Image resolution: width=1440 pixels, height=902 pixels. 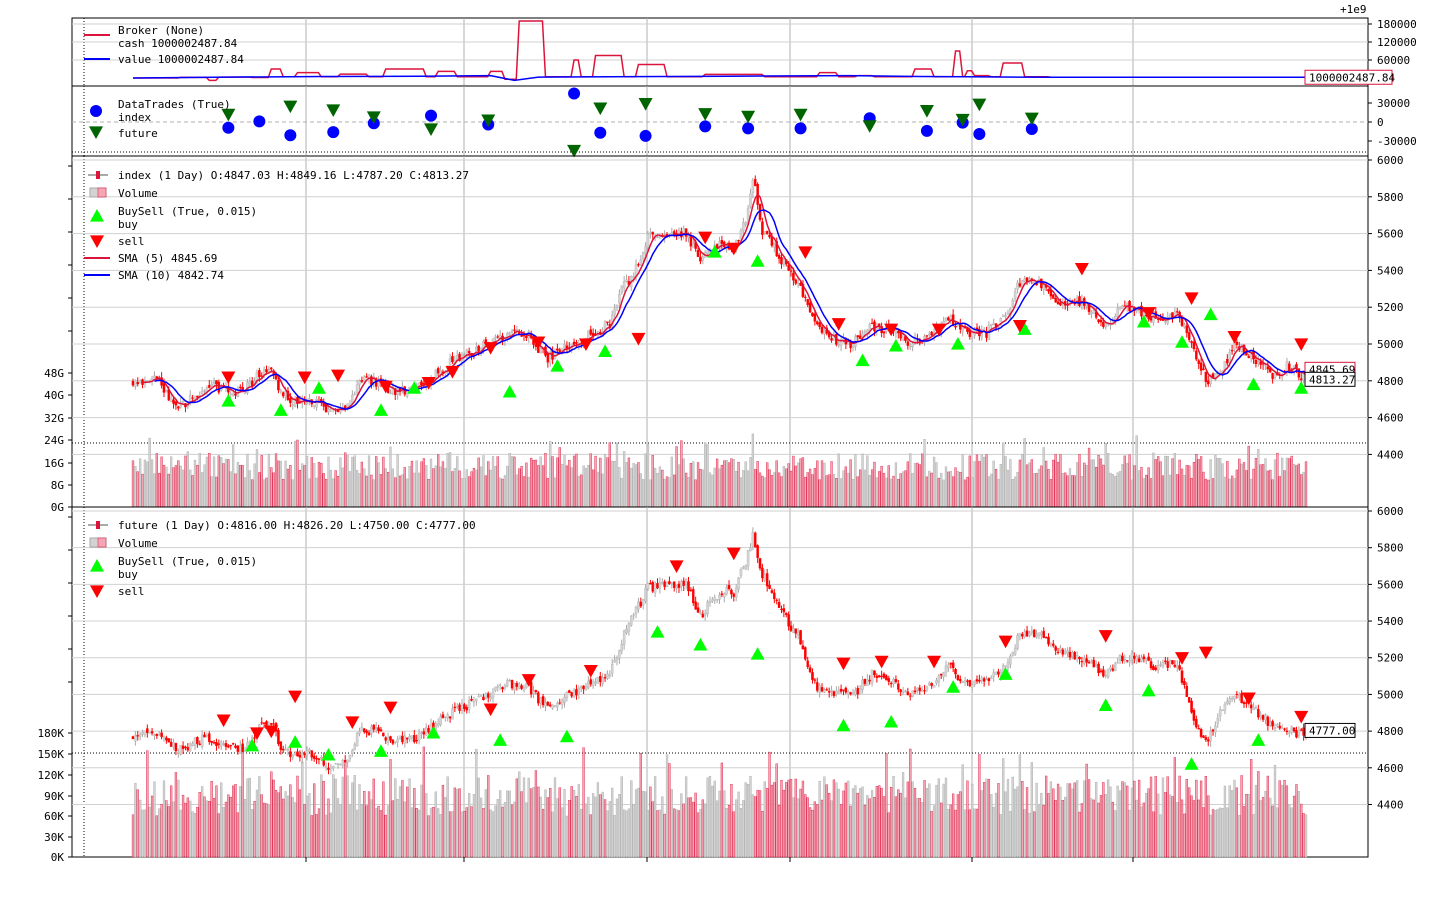 What do you see at coordinates (1390, 658) in the screenshot?
I see `ytick-label: 5200` at bounding box center [1390, 658].